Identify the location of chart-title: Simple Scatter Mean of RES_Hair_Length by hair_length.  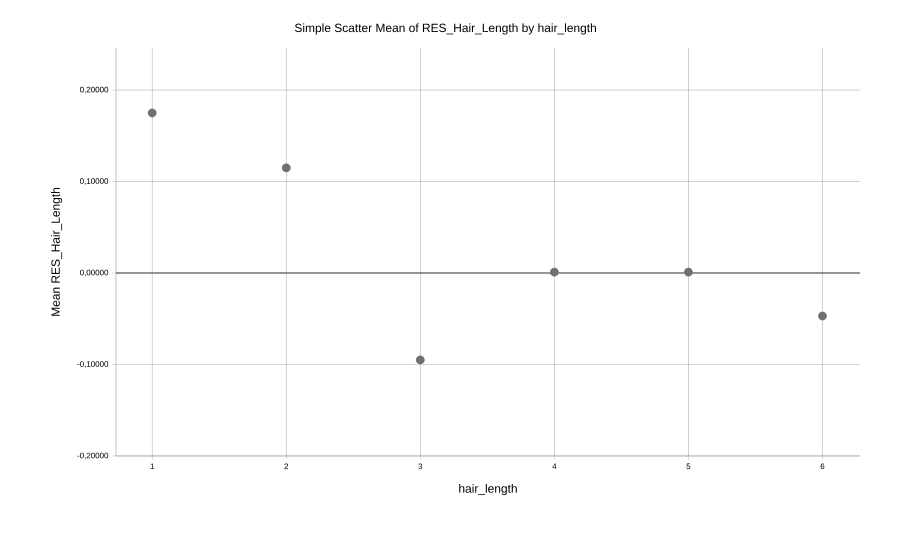
(445, 28).